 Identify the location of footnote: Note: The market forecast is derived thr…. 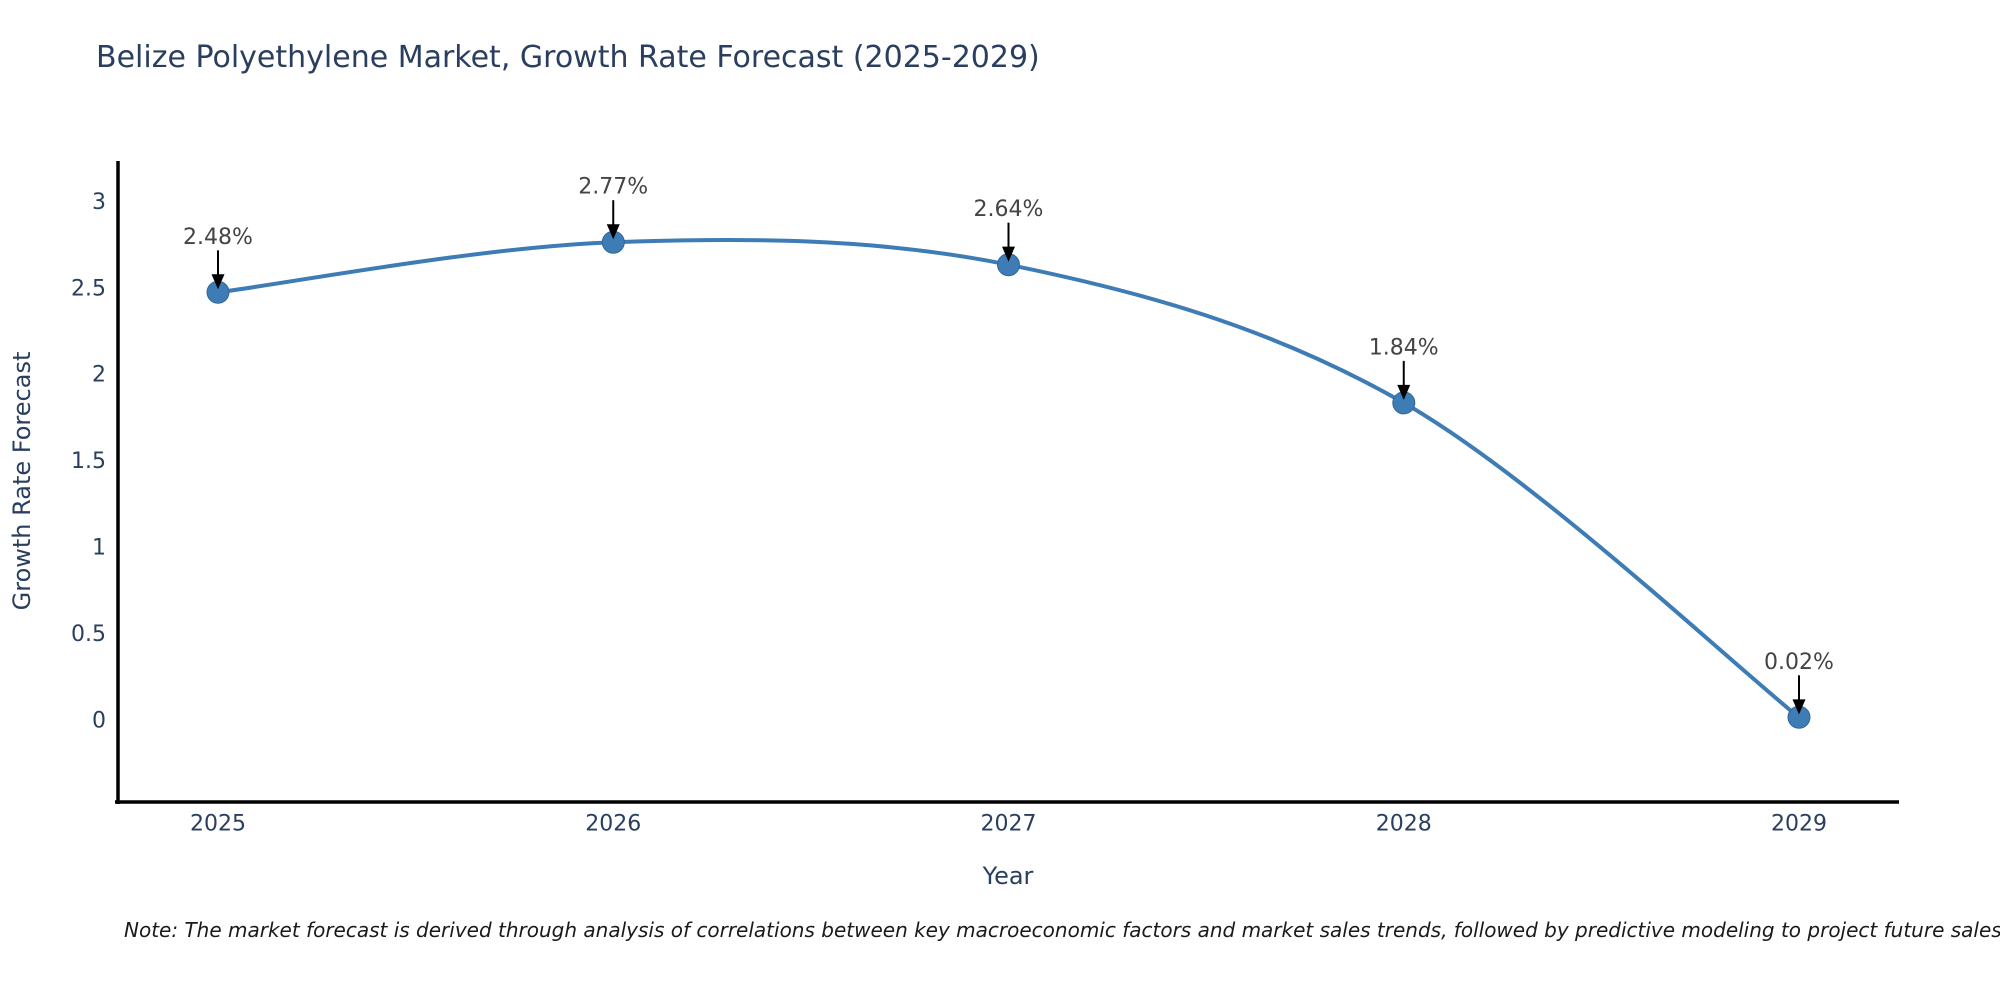
(1062, 930).